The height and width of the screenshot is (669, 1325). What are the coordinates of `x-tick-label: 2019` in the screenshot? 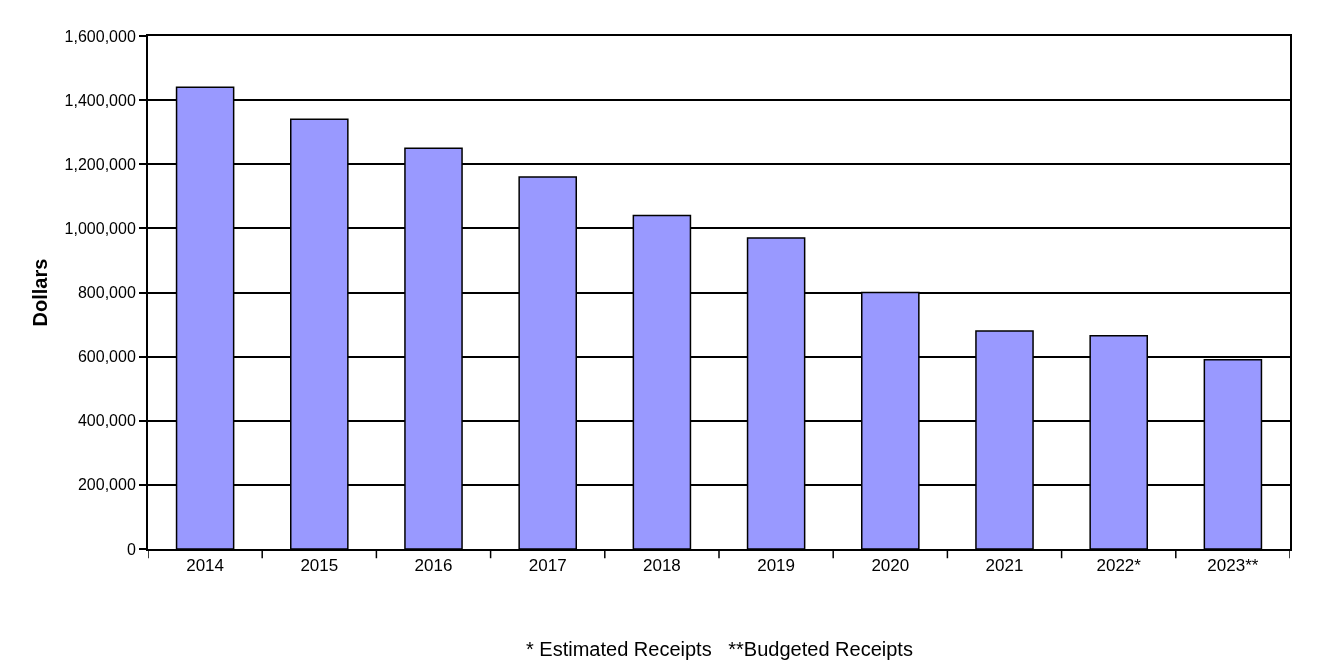 It's located at (776, 566).